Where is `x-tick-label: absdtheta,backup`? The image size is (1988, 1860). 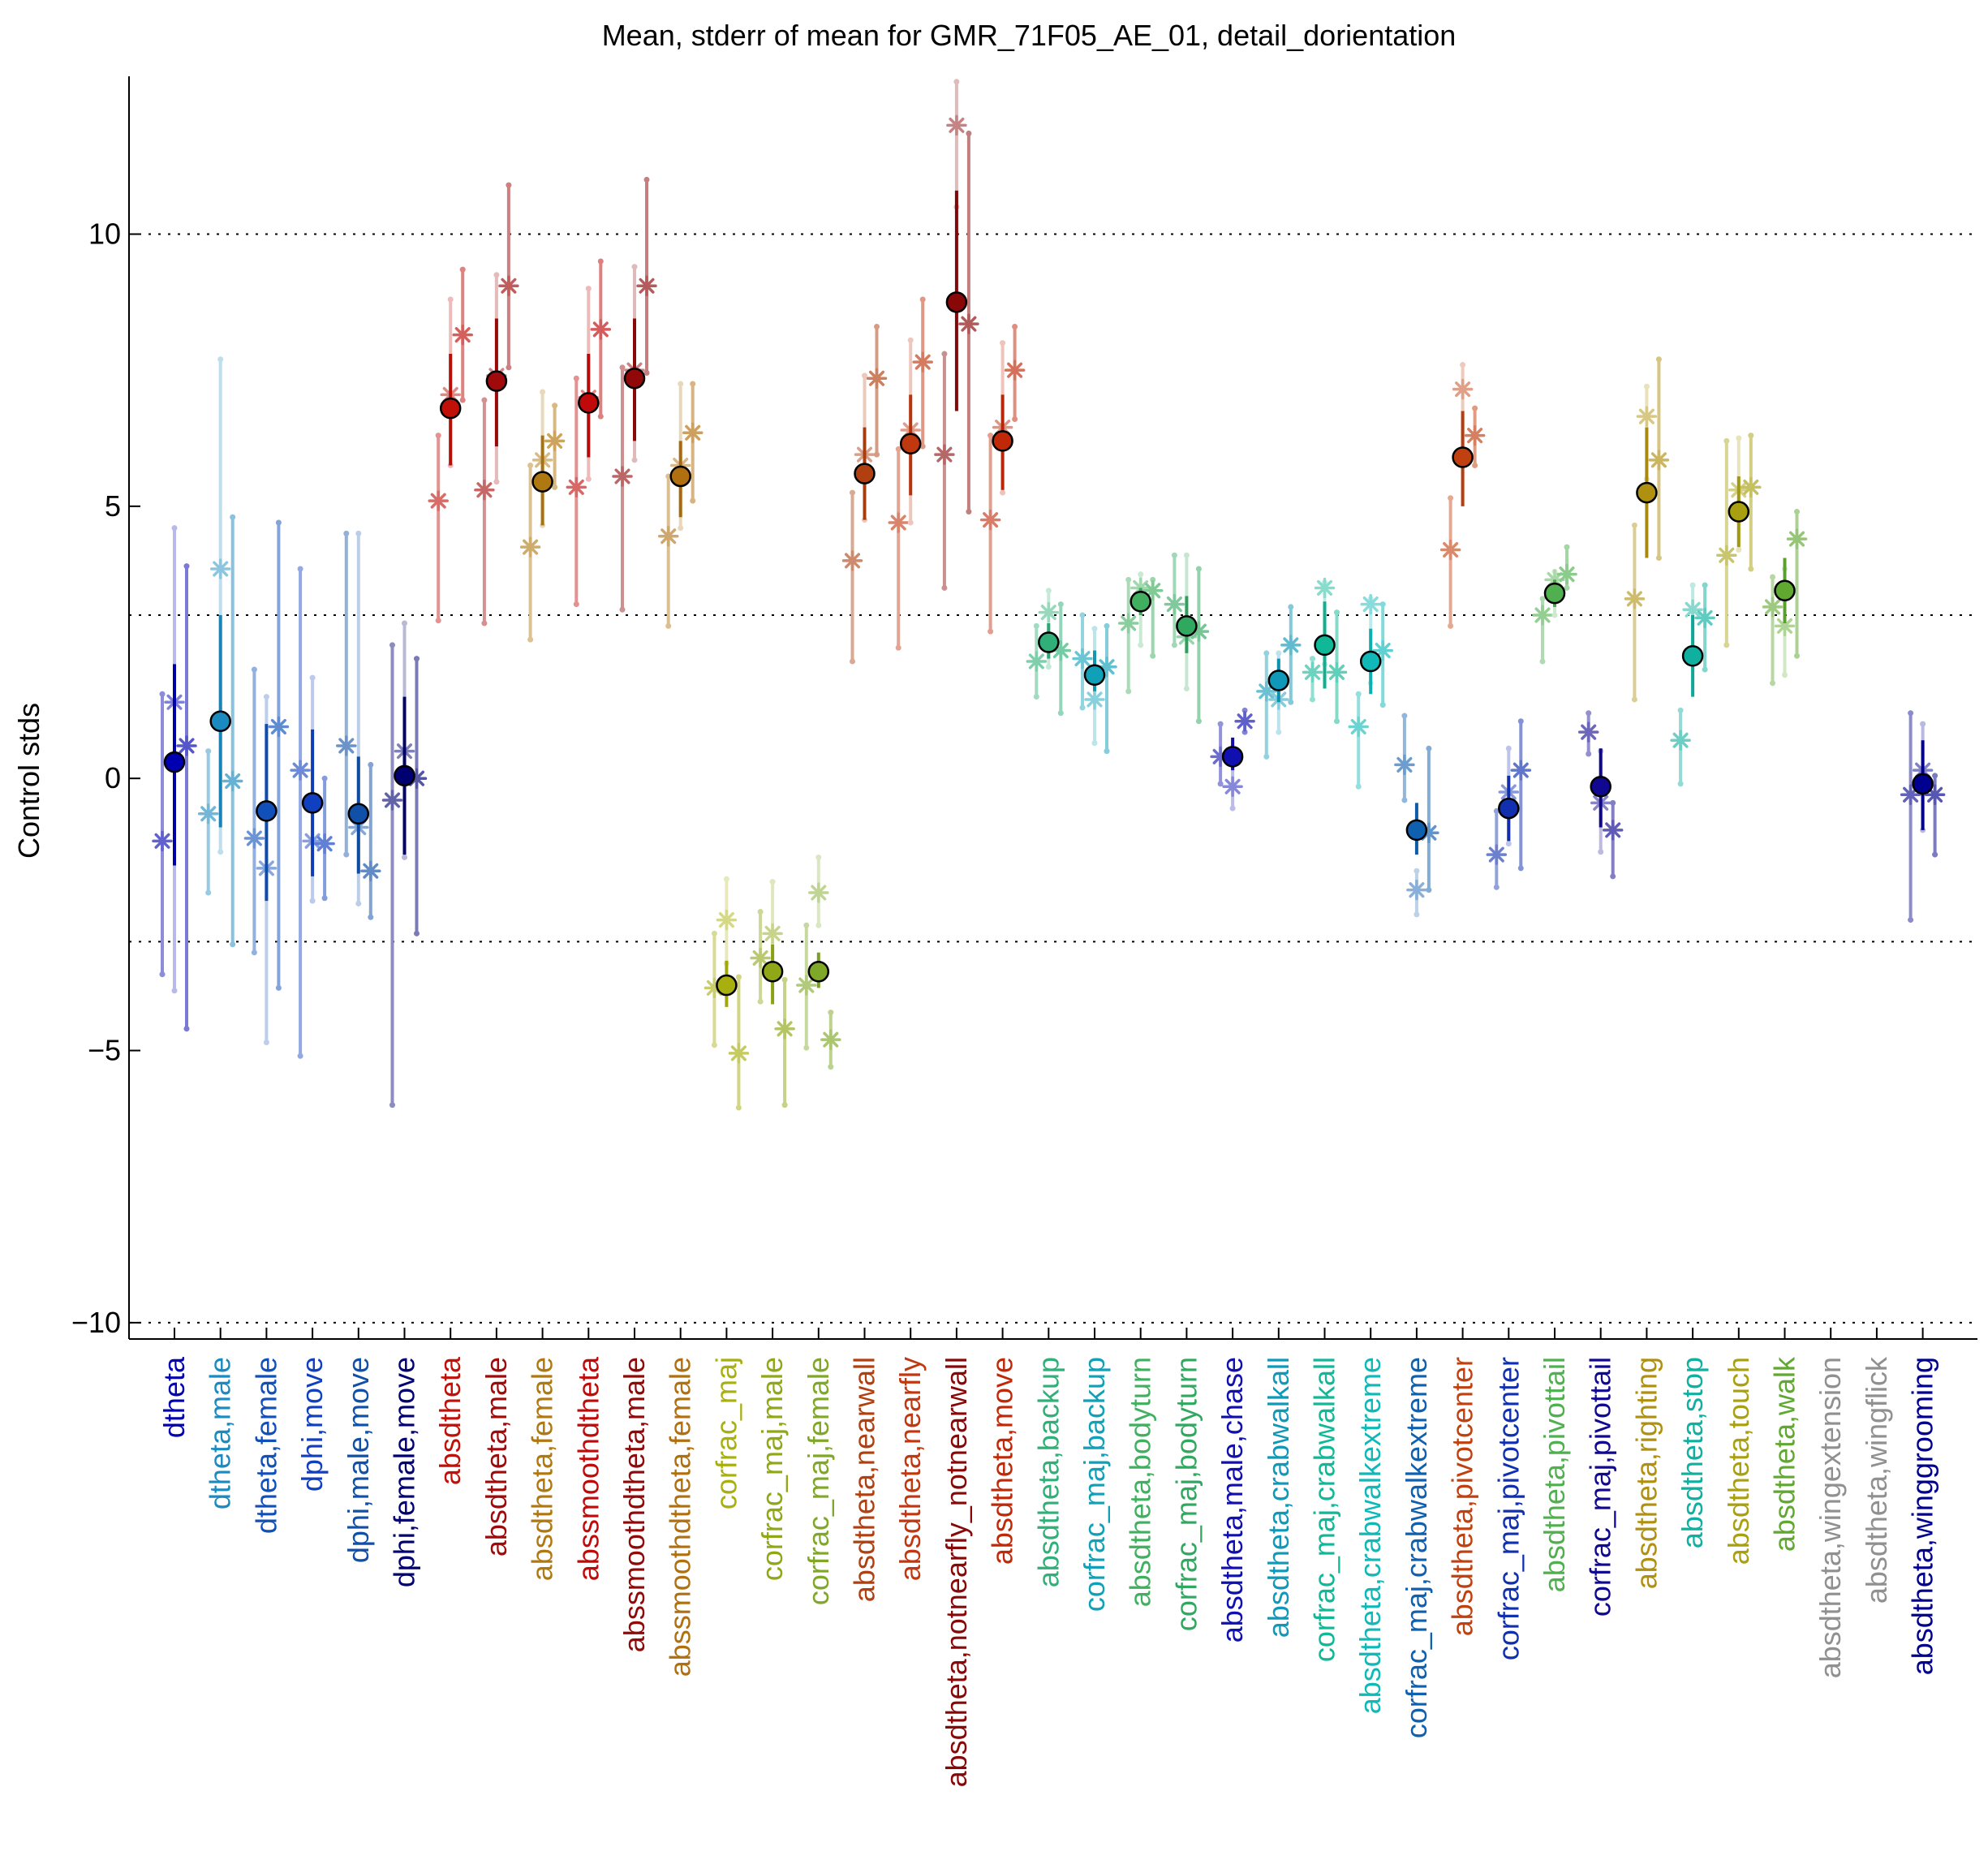 x-tick-label: absdtheta,backup is located at coordinates (1048, 1472).